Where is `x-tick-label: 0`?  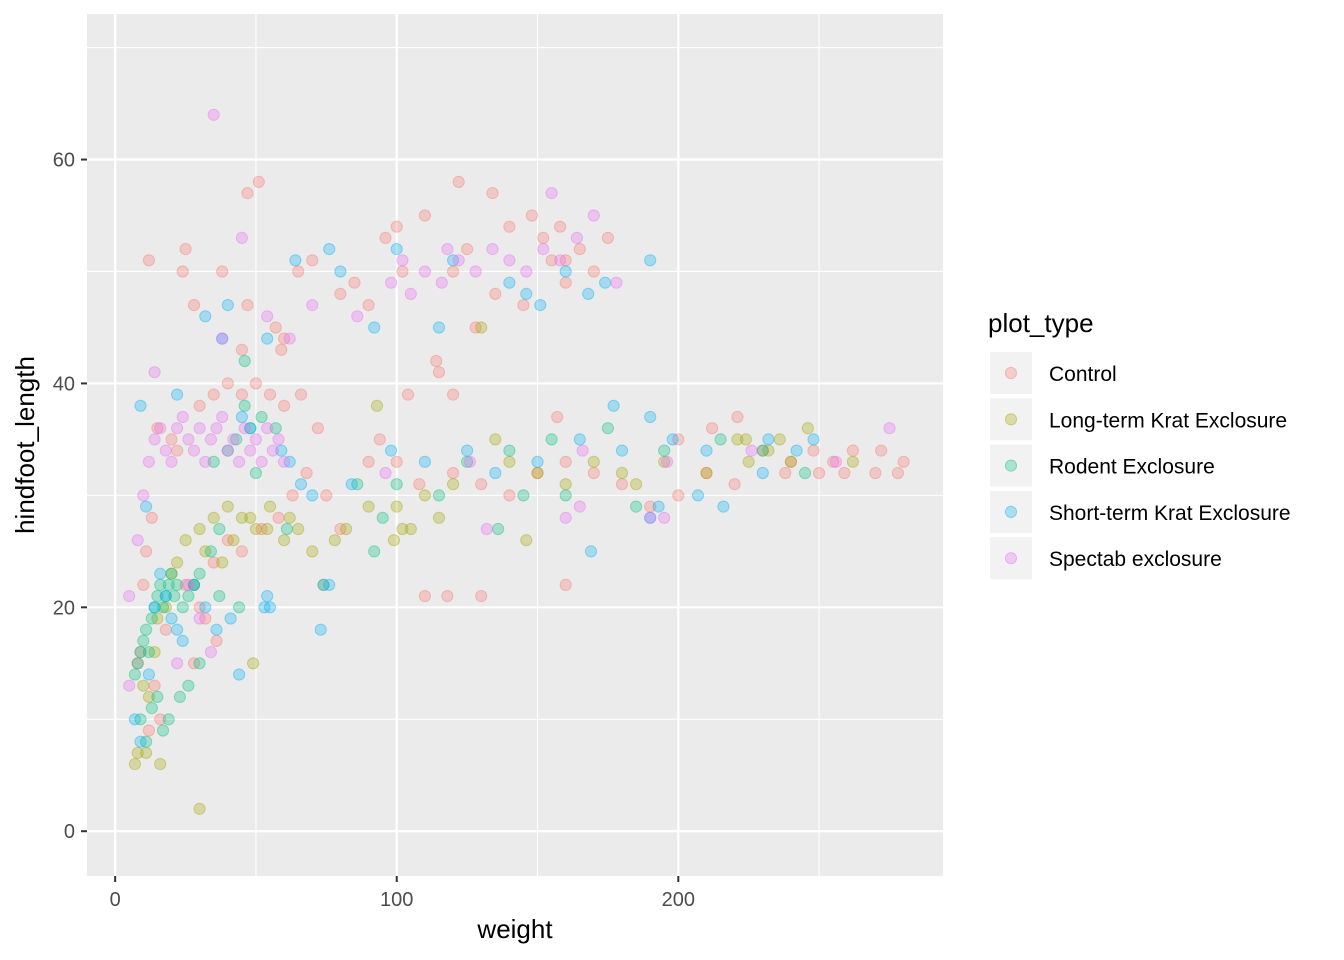 x-tick-label: 0 is located at coordinates (115, 900).